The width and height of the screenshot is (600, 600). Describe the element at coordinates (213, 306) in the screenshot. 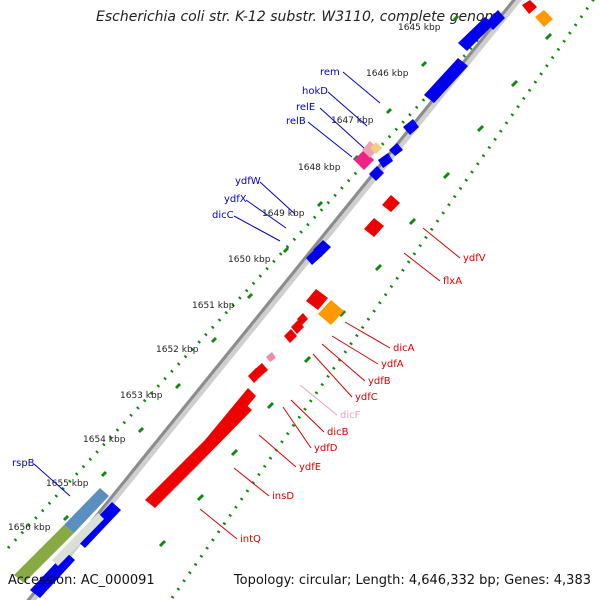

I see `tick-label: 1651 kbp` at that location.